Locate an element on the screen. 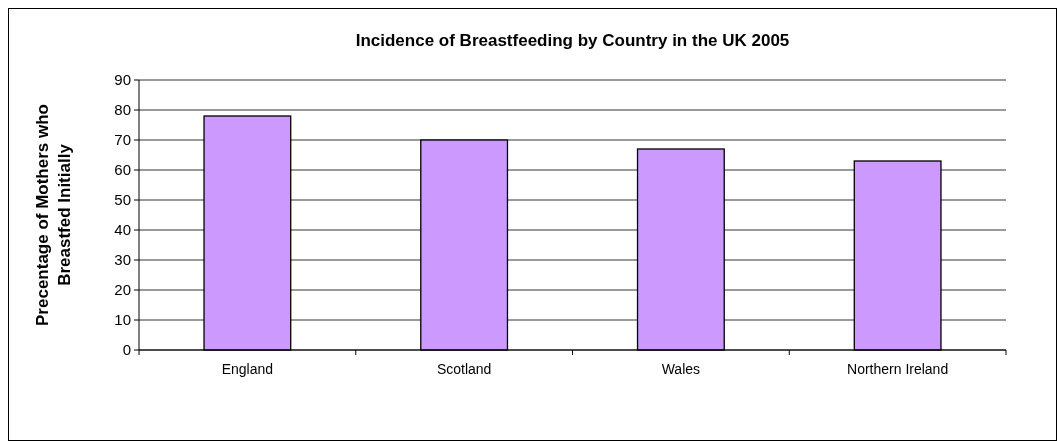 The height and width of the screenshot is (441, 1057). y-tick-label: 50 is located at coordinates (122, 200).